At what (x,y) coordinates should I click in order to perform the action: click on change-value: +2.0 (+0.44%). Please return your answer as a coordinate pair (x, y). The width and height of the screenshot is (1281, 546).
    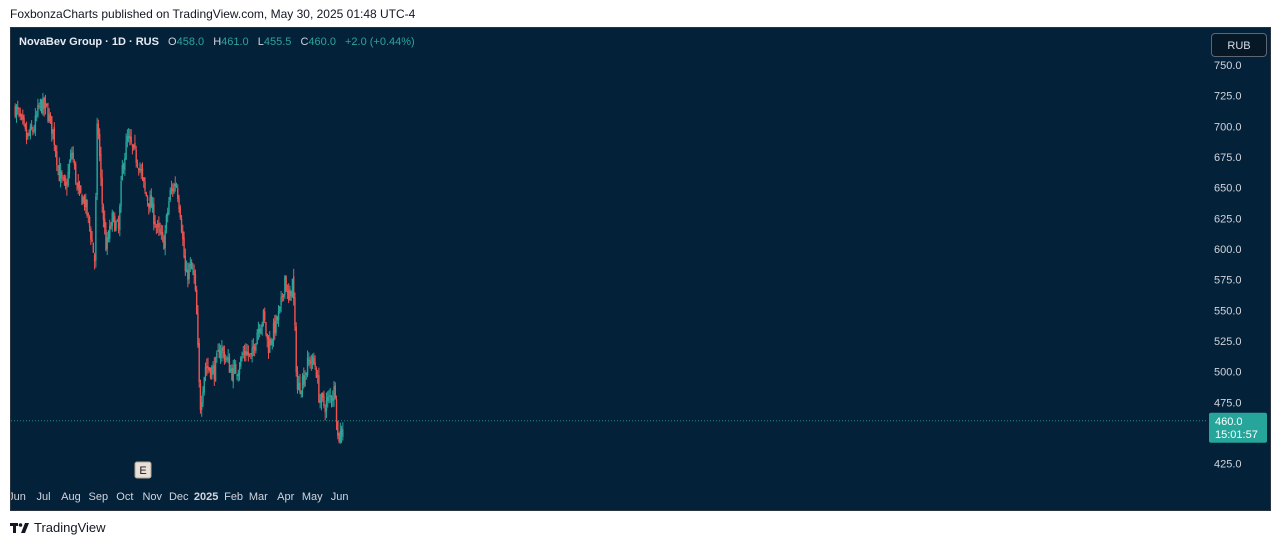
    Looking at the image, I should click on (380, 42).